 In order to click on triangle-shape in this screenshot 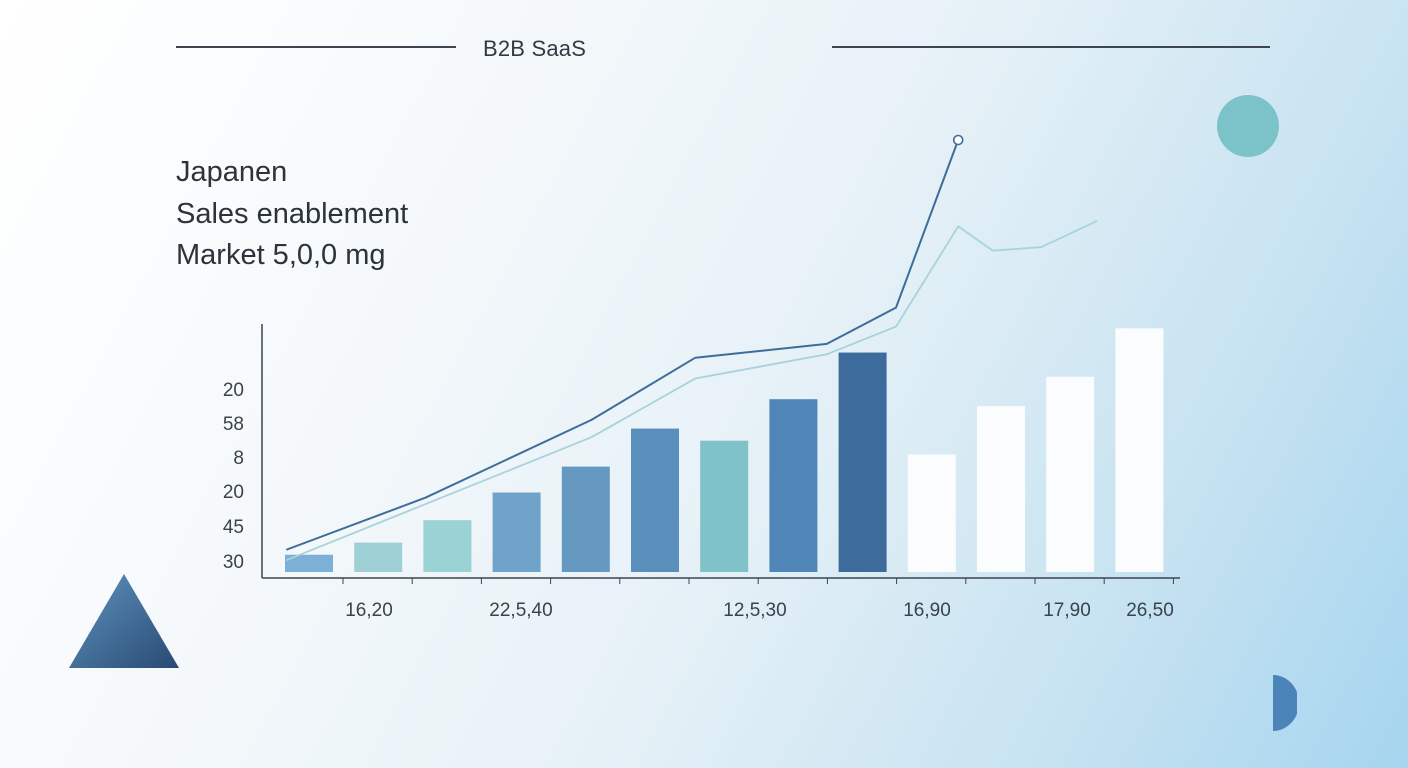, I will do `click(124, 621)`.